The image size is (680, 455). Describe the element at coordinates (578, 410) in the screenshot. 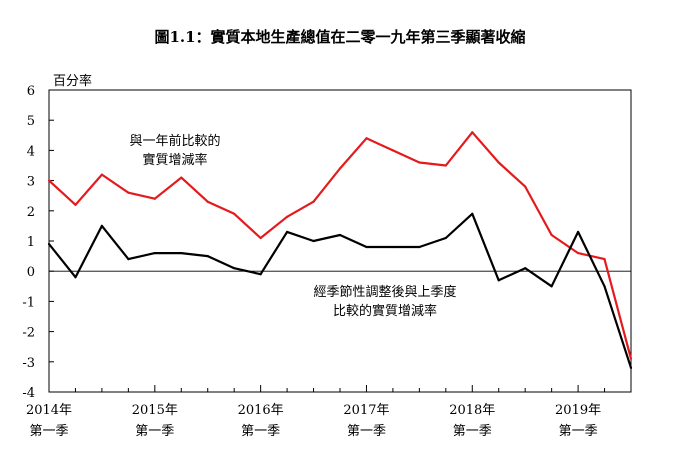

I see `x-tick-label-year: 2019年` at that location.